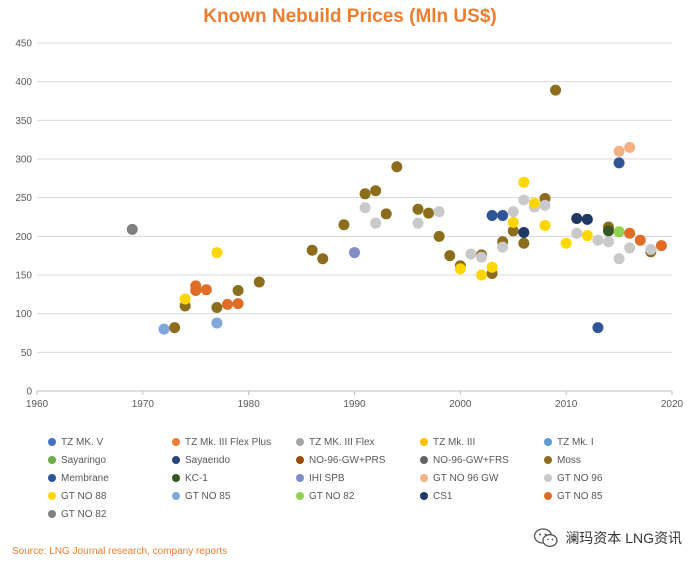 This screenshot has height=568, width=700. What do you see at coordinates (327, 478) in the screenshot?
I see `legend-label: IHI SPB` at bounding box center [327, 478].